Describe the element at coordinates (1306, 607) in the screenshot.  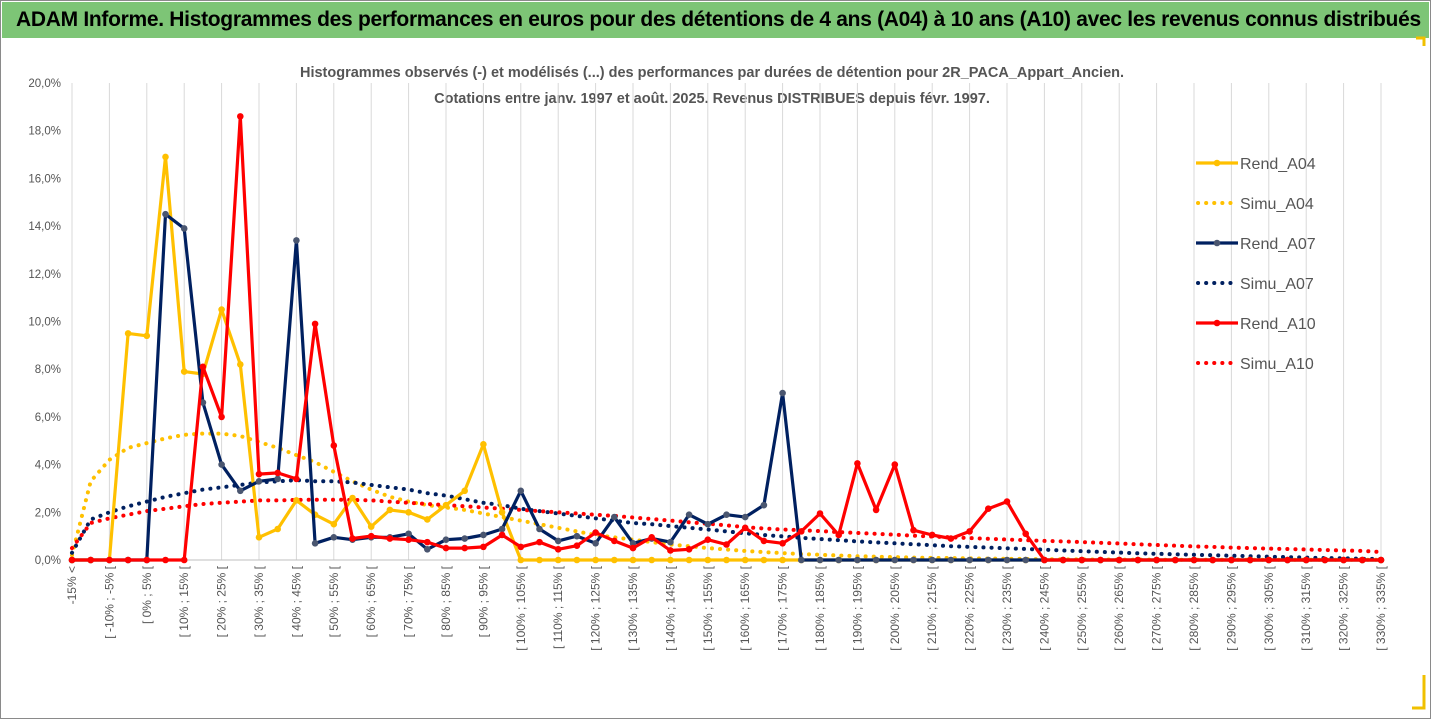
I see `x-tick-label: [ 310% ; 315% [` at that location.